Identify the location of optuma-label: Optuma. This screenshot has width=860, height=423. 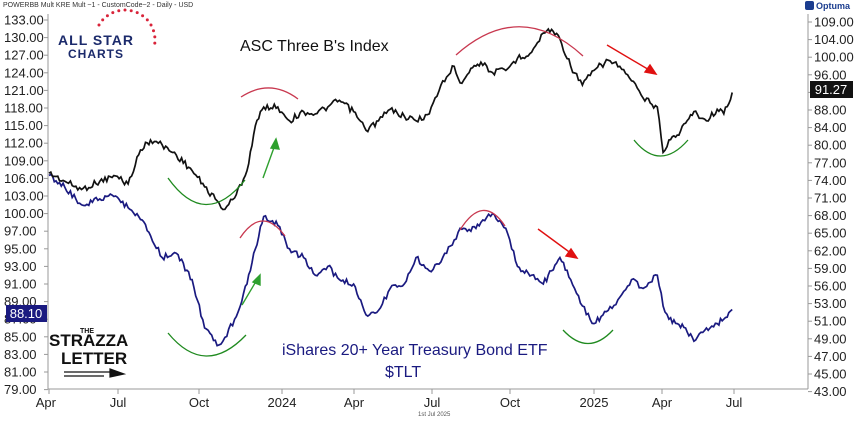
(833, 6).